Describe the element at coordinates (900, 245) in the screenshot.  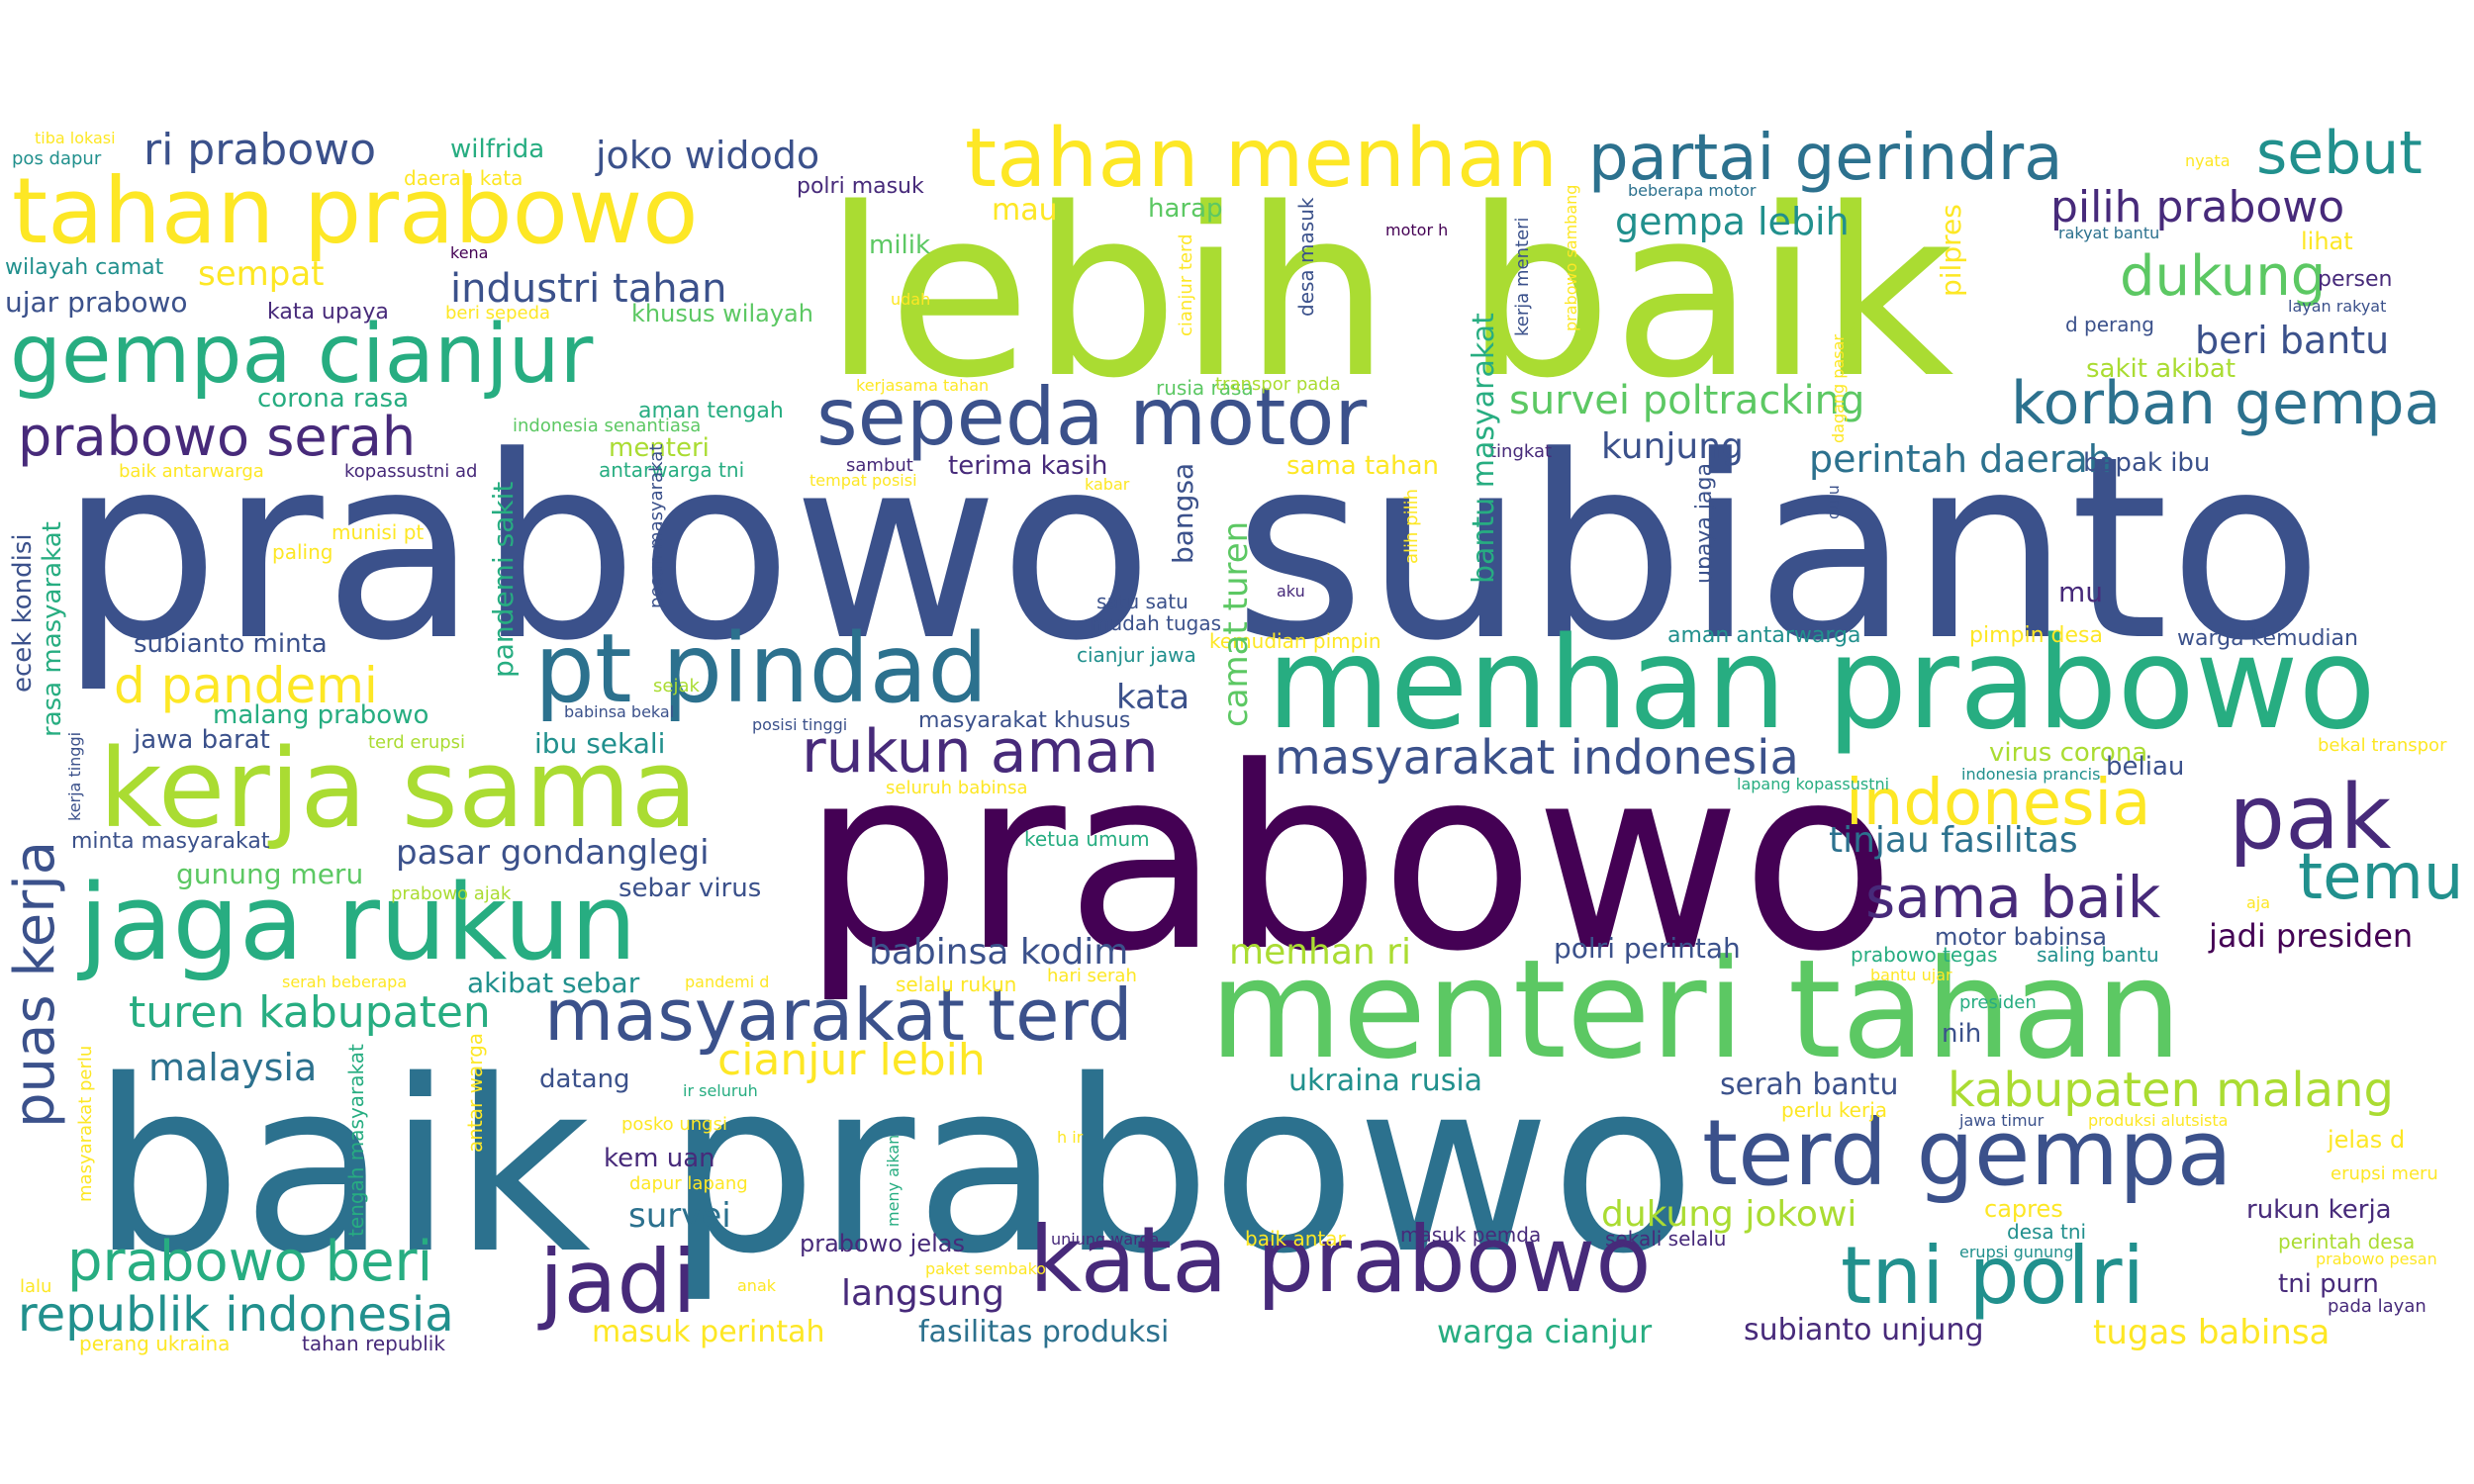
I see `word: milik` at that location.